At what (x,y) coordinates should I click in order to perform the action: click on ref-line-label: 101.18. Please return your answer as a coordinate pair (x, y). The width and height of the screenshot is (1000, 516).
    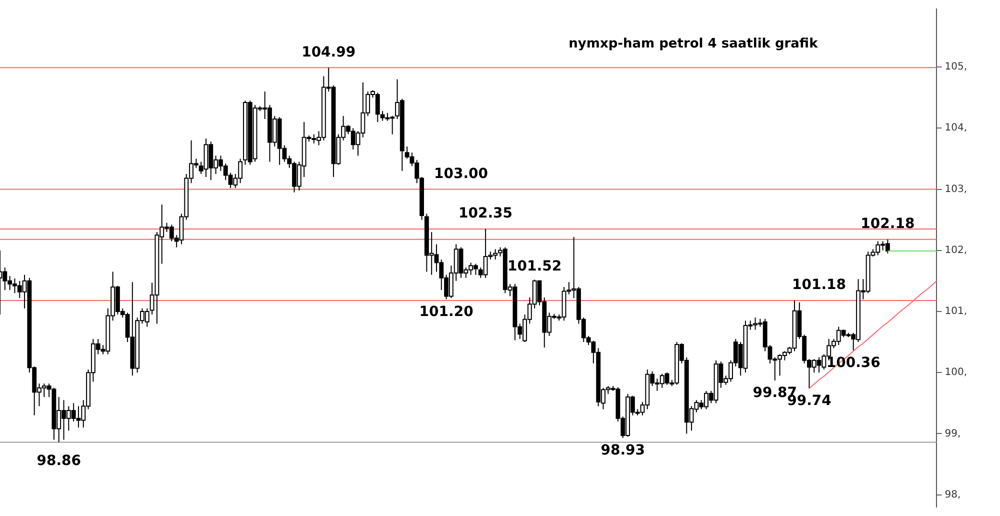
    Looking at the image, I should click on (819, 285).